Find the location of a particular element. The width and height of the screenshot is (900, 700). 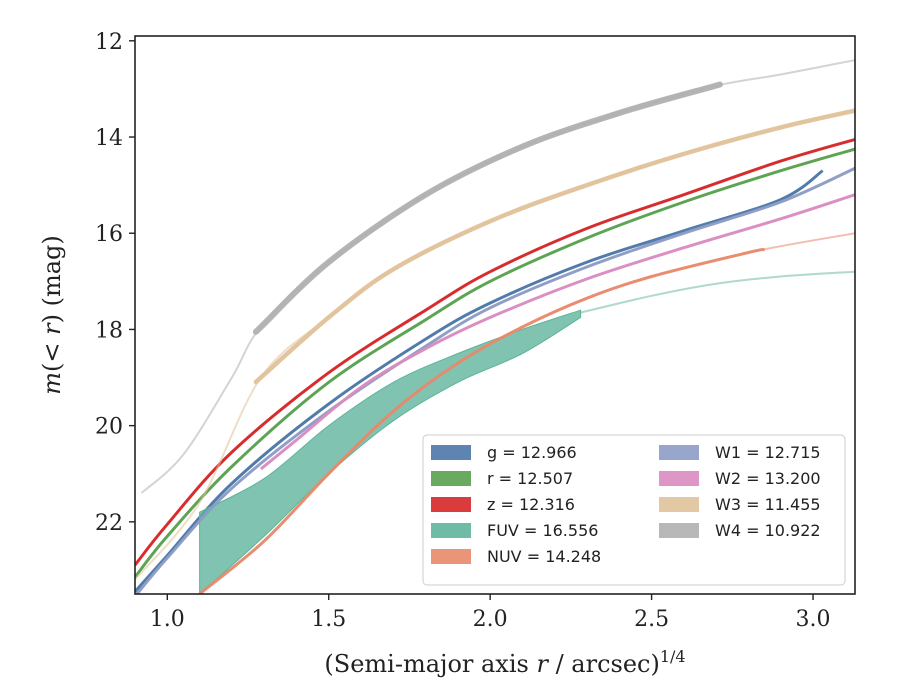

x-tick-label: 3.0 is located at coordinates (813, 619).